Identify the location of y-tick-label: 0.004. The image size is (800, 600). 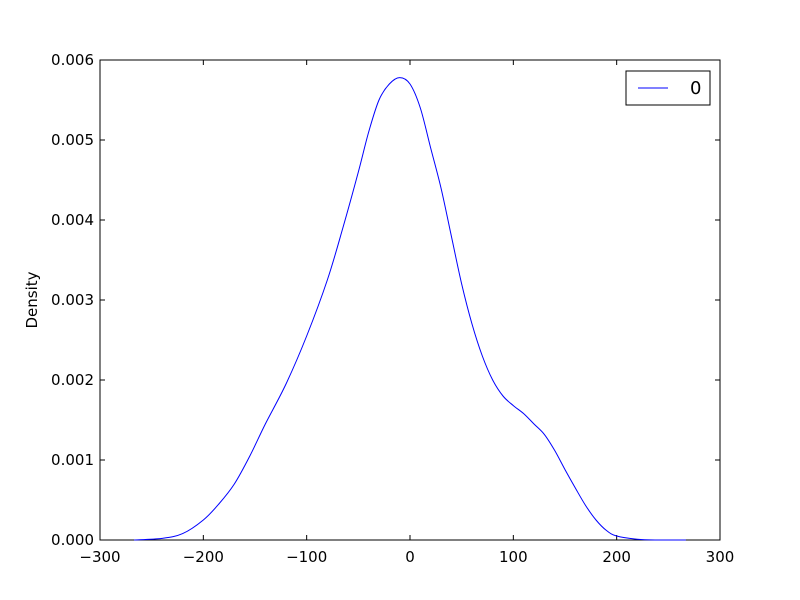
(72, 220).